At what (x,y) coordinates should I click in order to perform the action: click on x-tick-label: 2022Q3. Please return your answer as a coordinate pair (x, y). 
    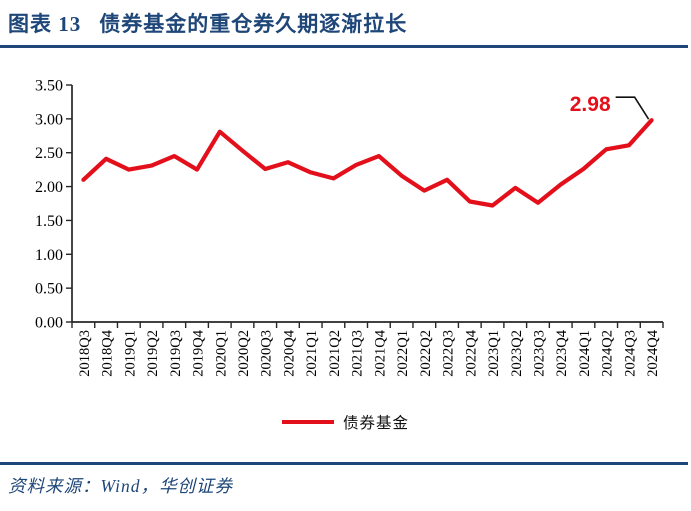
    Looking at the image, I should click on (449, 353).